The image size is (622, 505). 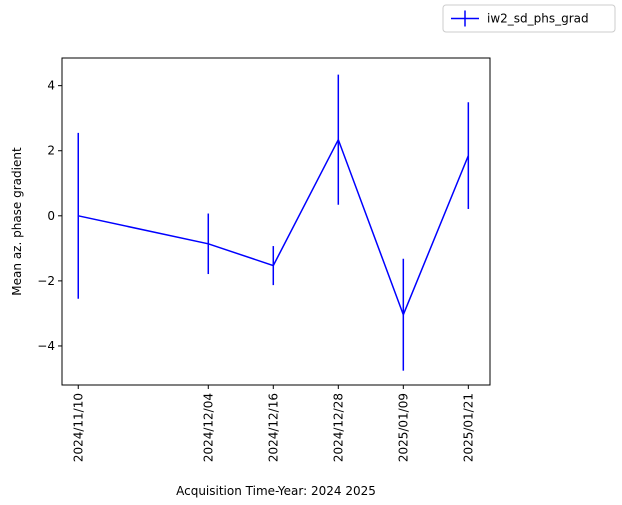 I want to click on y-axis: −4 −2 0 2 4, so click(x=49, y=216).